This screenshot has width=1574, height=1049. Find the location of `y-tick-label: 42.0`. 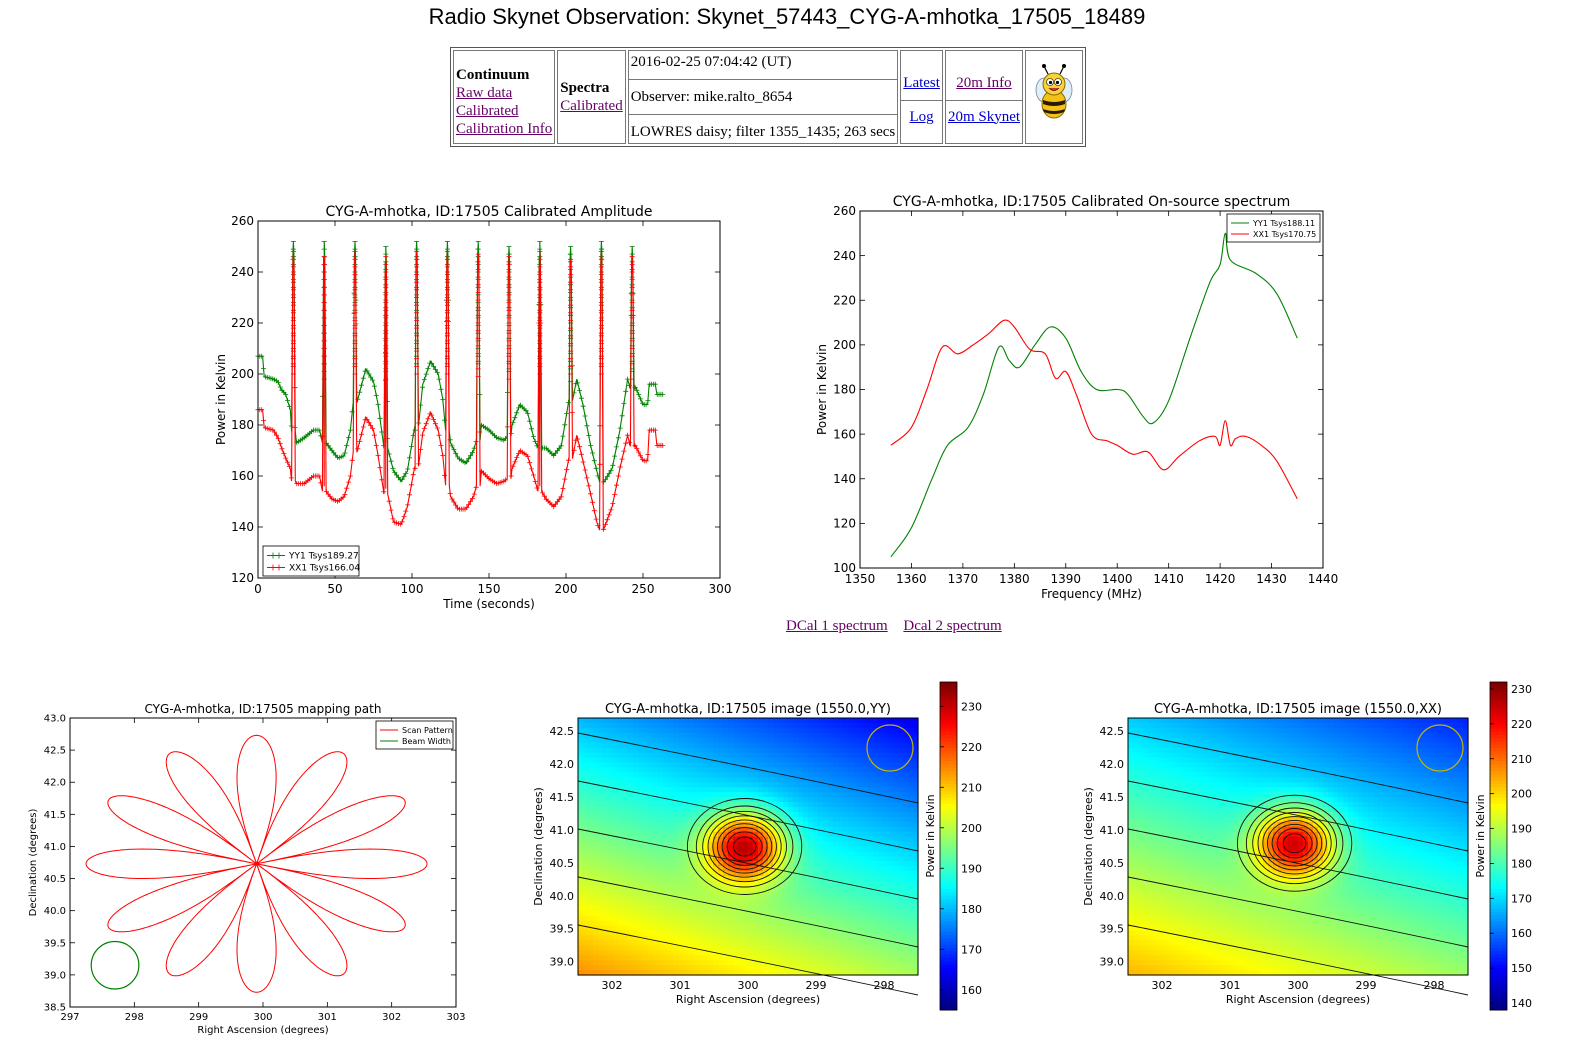

y-tick-label: 42.0 is located at coordinates (1112, 764).